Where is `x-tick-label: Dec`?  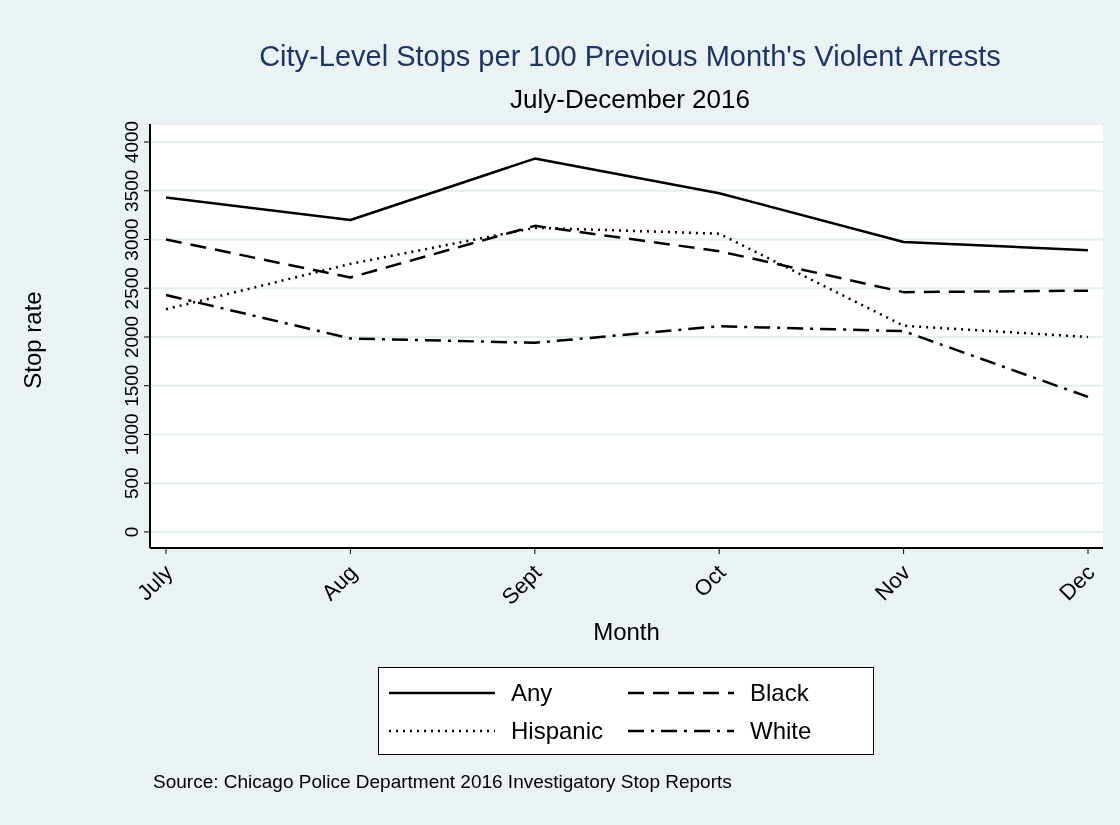 x-tick-label: Dec is located at coordinates (1077, 582).